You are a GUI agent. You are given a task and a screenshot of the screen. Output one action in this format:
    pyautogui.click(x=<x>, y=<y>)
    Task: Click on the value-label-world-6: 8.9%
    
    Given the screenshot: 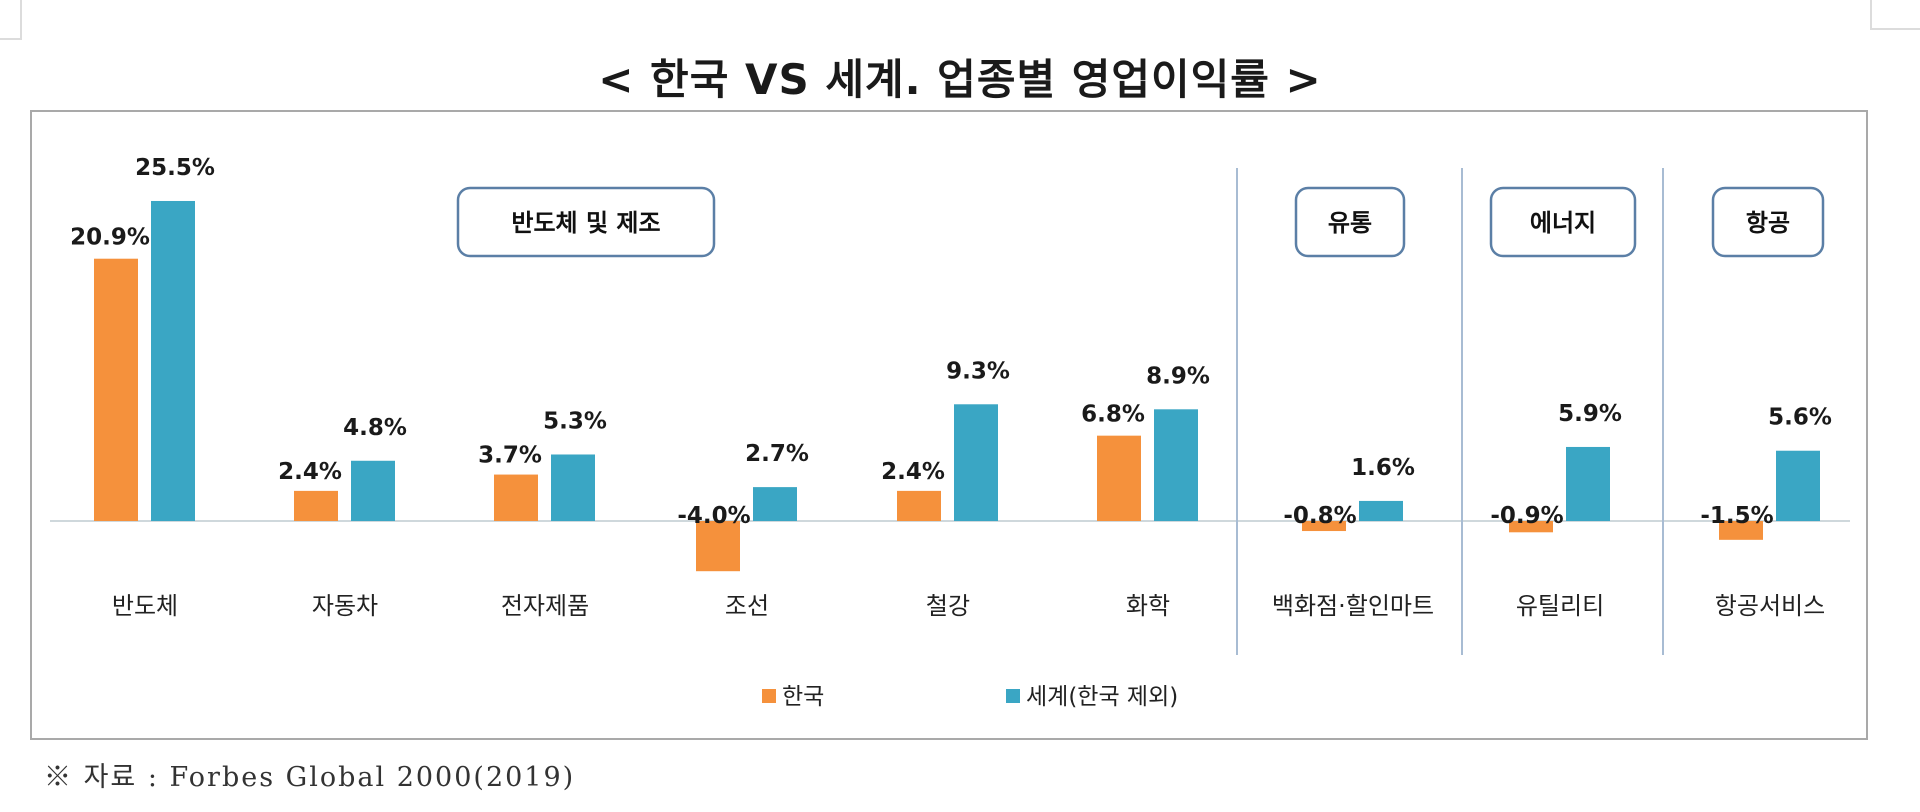 What is the action you would take?
    pyautogui.click(x=1178, y=376)
    